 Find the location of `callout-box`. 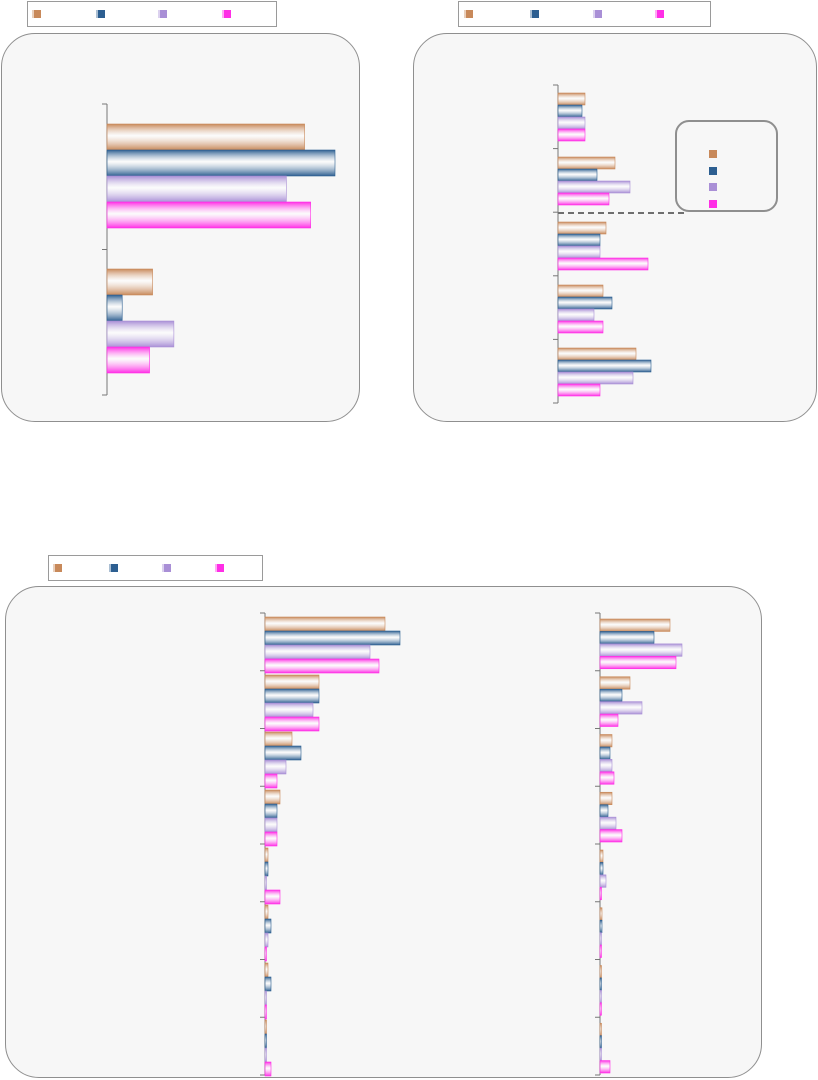

callout-box is located at coordinates (726, 166).